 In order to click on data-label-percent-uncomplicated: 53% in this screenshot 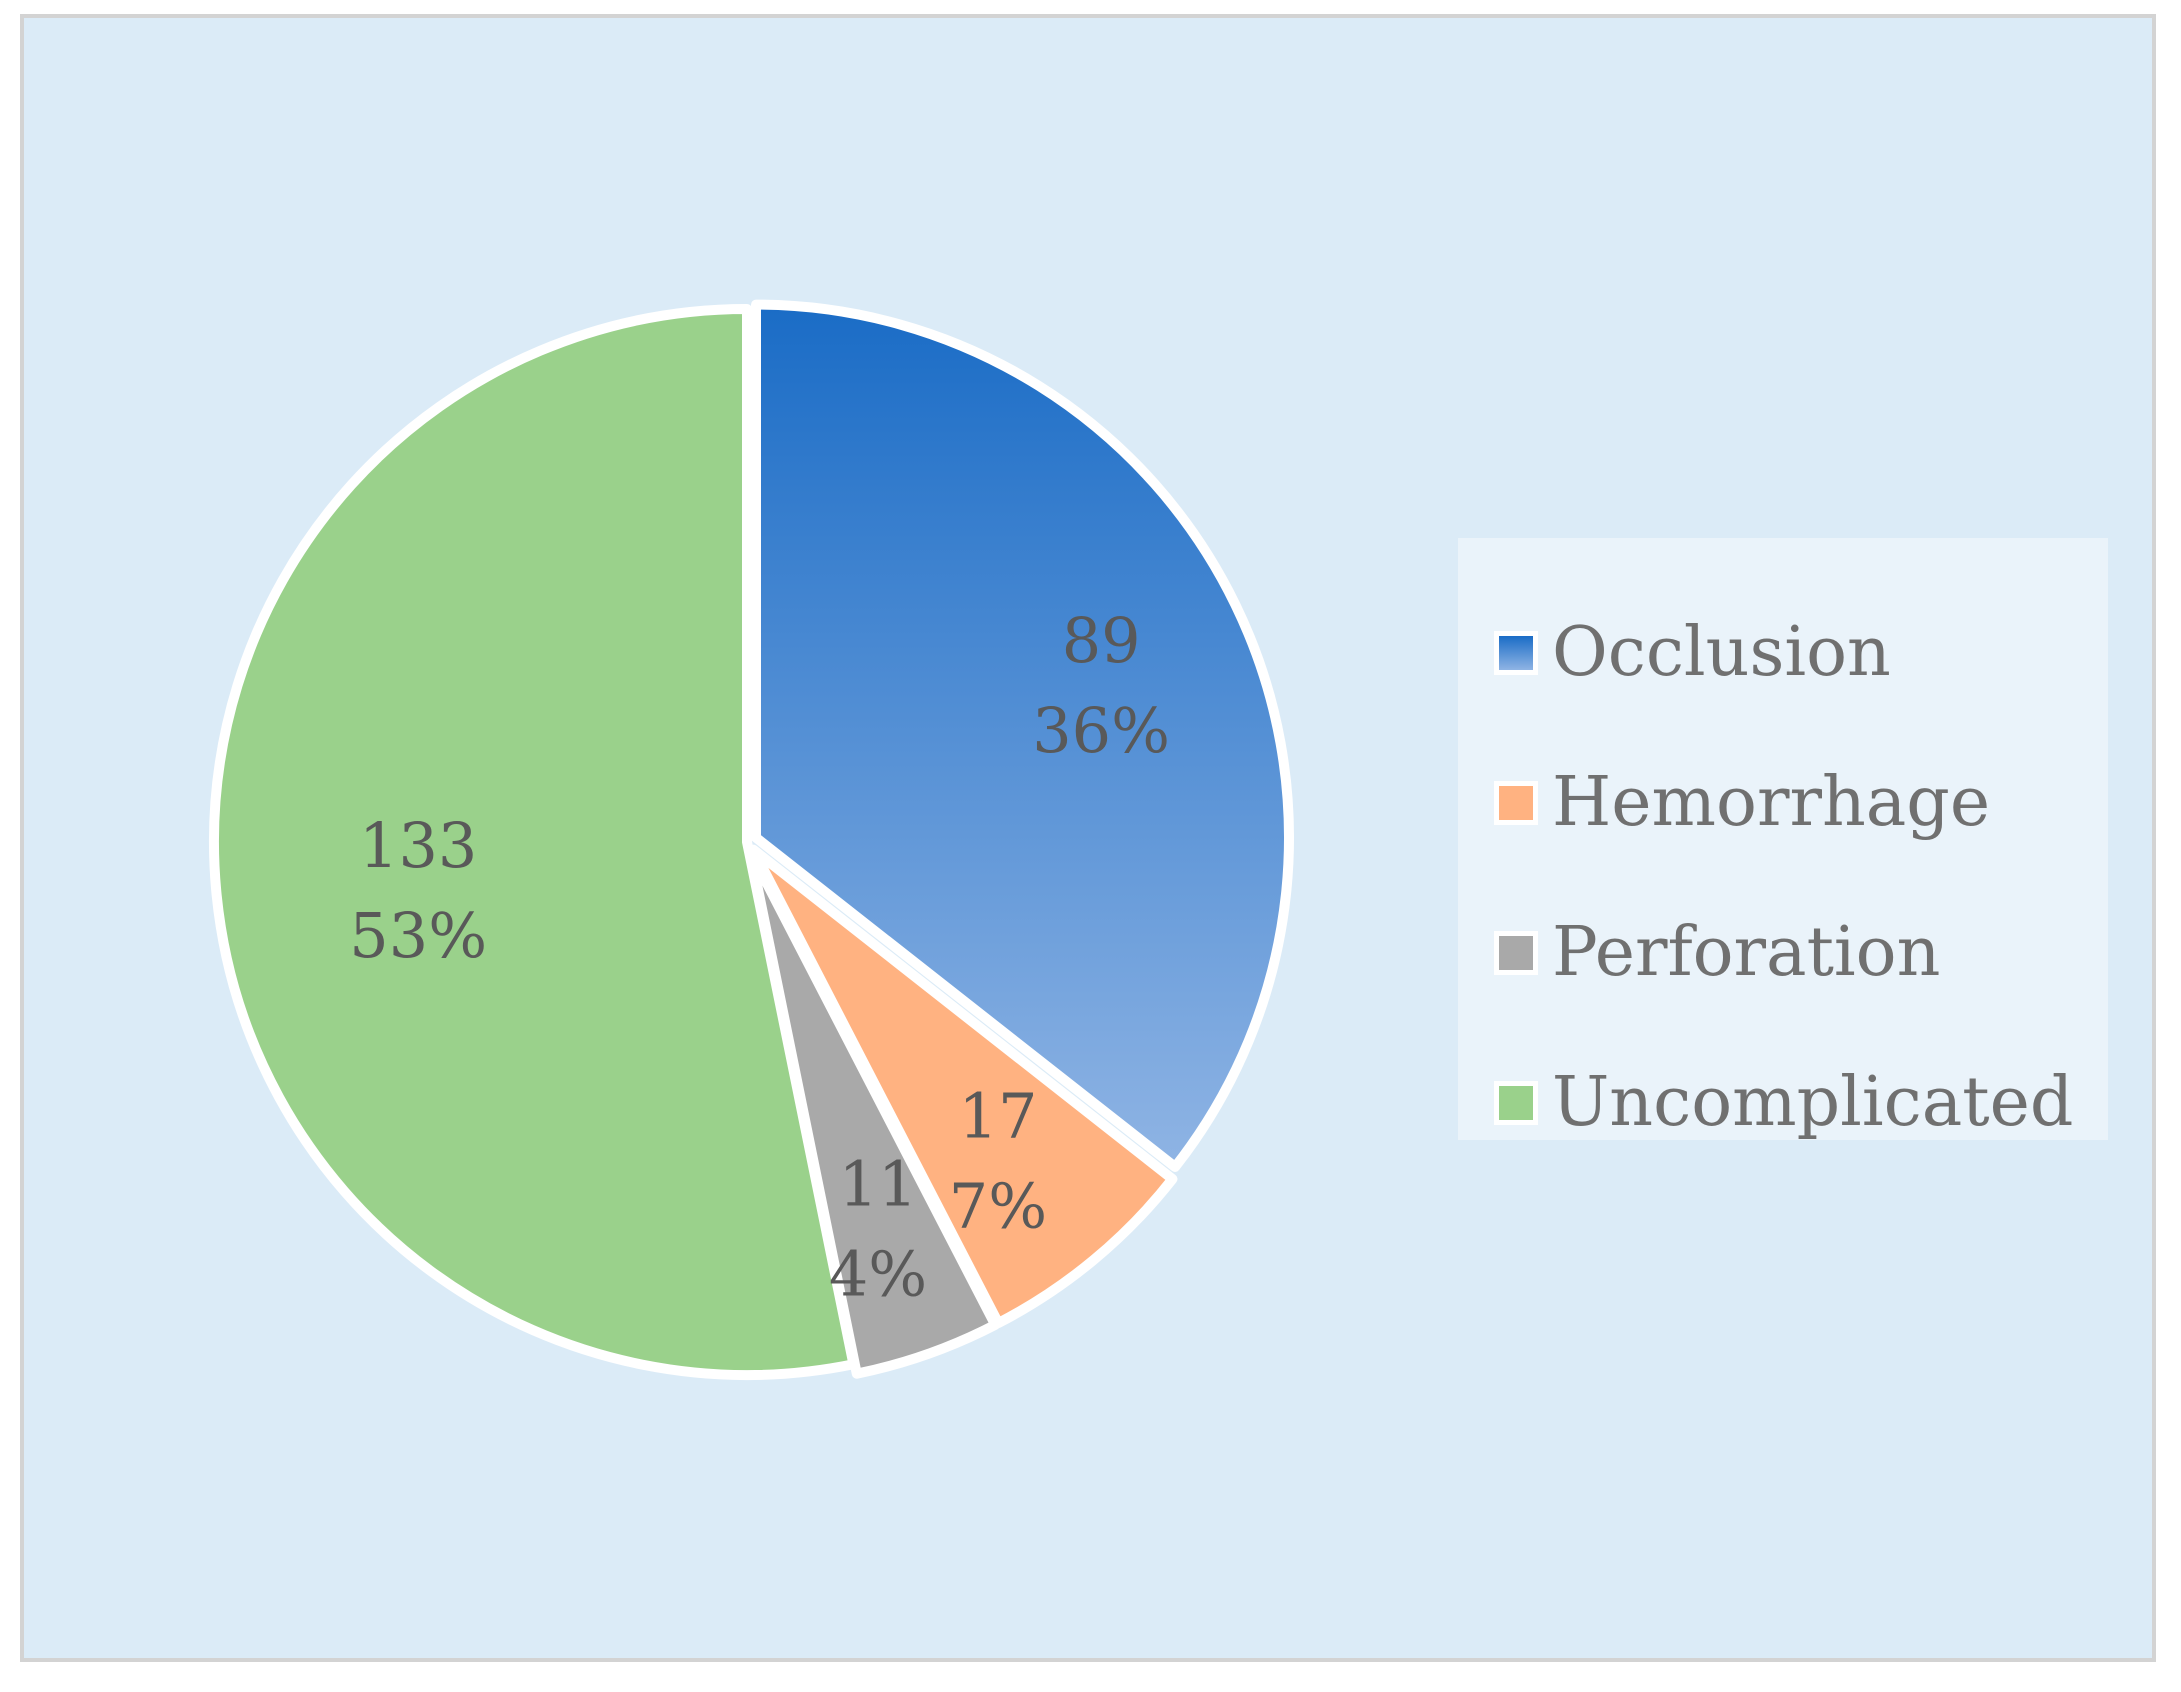, I will do `click(418, 935)`.